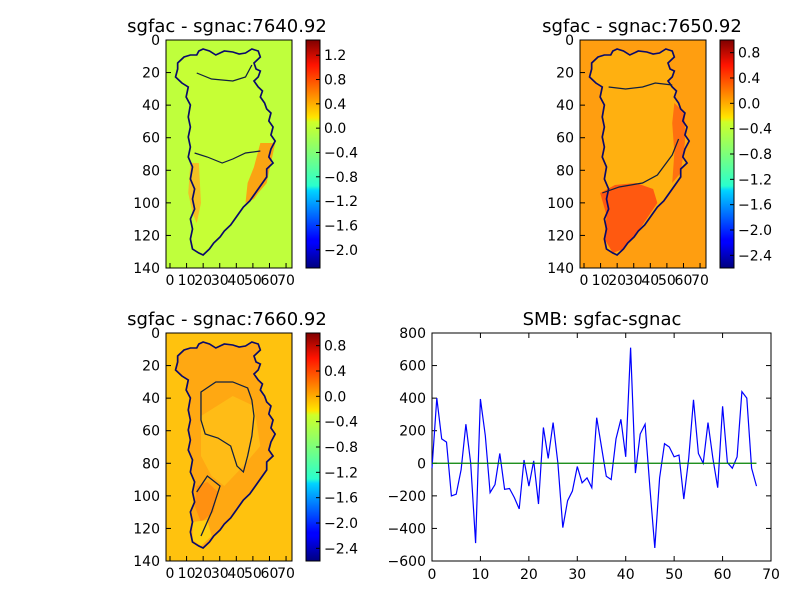  I want to click on contour-line-1a, so click(224, 73).